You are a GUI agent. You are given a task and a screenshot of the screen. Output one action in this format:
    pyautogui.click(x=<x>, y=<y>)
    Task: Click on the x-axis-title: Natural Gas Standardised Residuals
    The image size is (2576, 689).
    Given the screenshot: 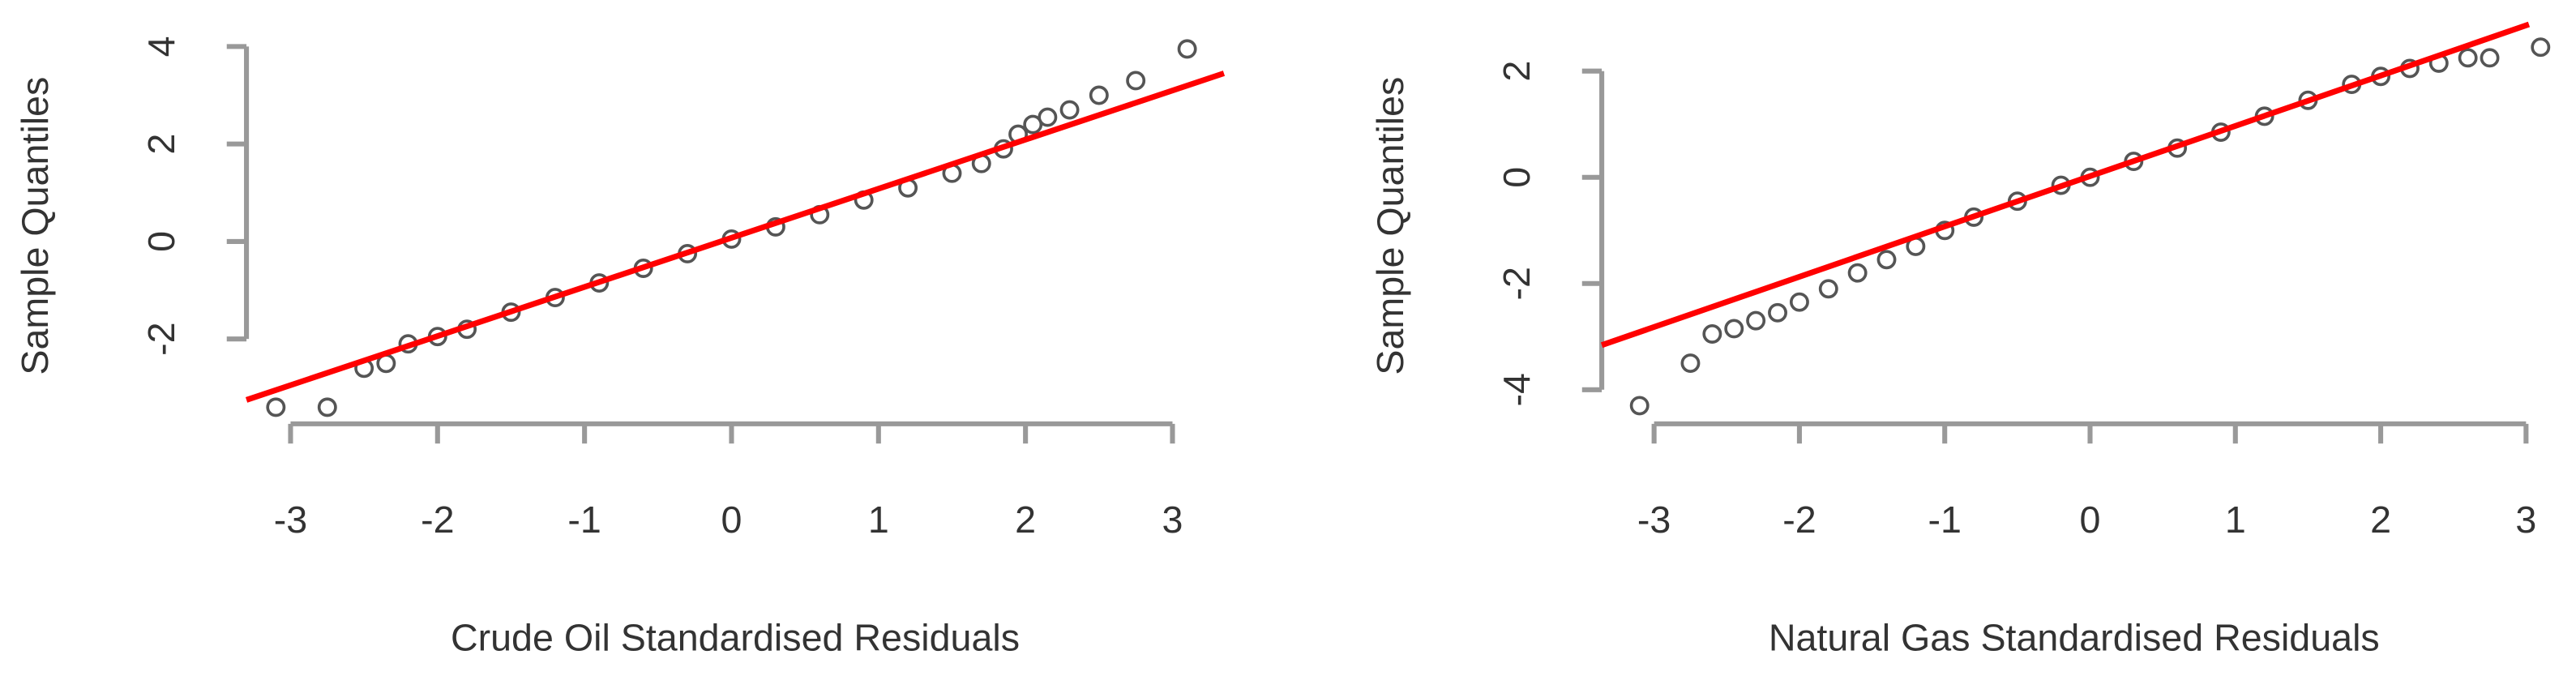 What is the action you would take?
    pyautogui.click(x=2074, y=638)
    